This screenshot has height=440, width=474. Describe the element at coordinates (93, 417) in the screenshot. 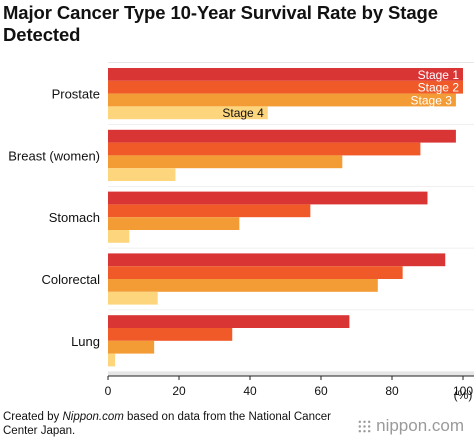

I see `source-site: Nippon.com` at that location.